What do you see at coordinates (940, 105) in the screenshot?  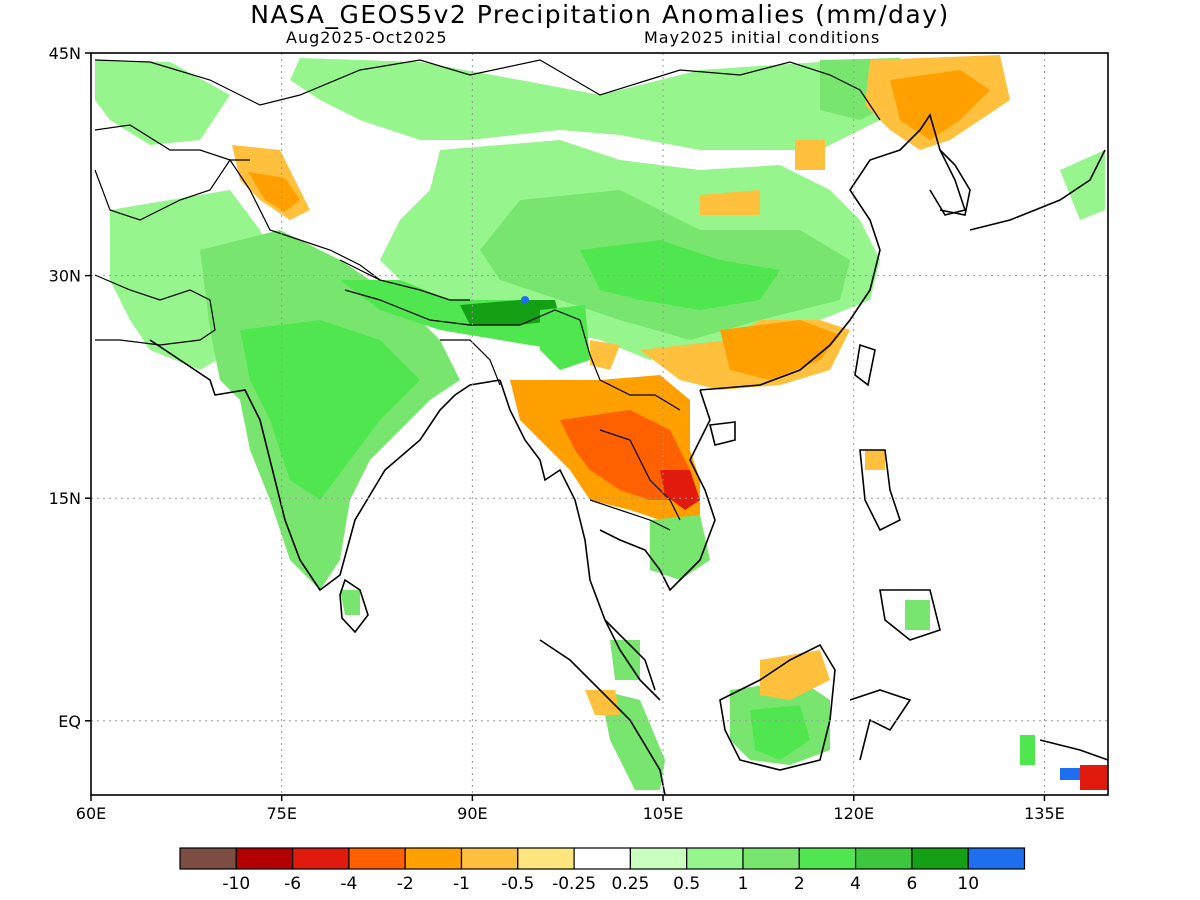 I see `anomaly-korea-dark` at bounding box center [940, 105].